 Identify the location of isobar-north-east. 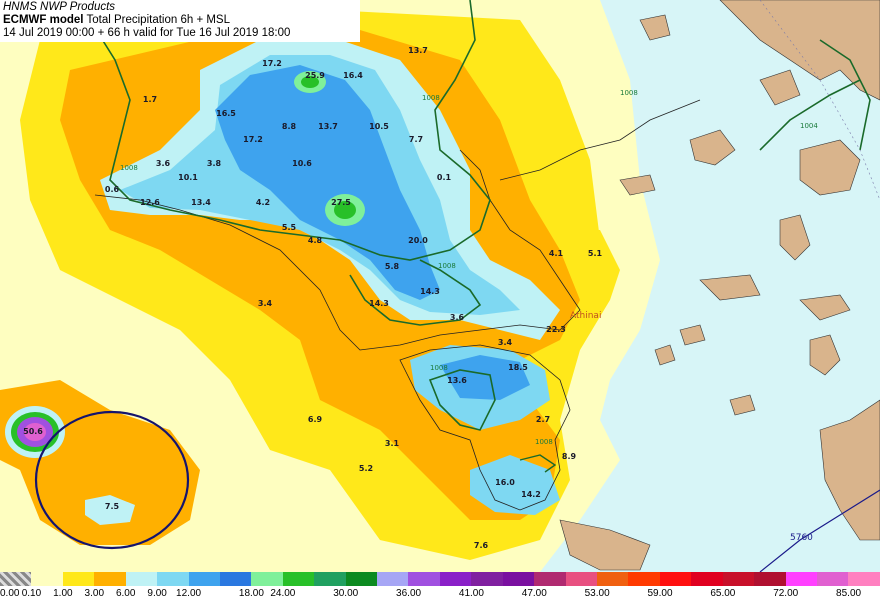
(845, 95).